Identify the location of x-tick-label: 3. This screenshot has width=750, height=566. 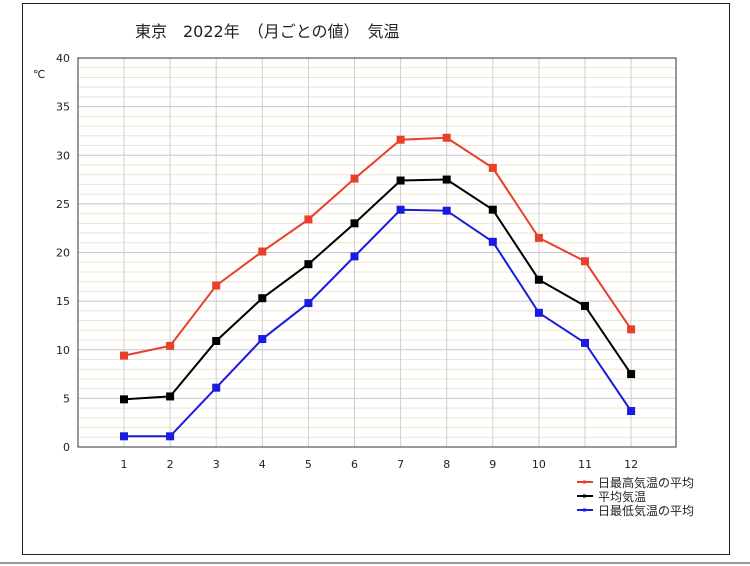
(216, 464).